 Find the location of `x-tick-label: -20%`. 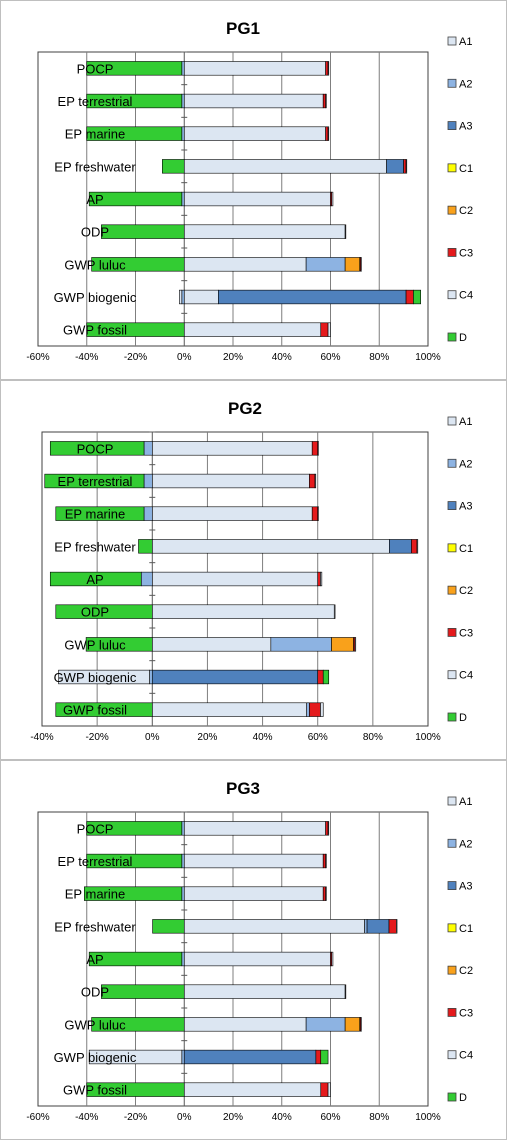

x-tick-label: -20% is located at coordinates (135, 357).